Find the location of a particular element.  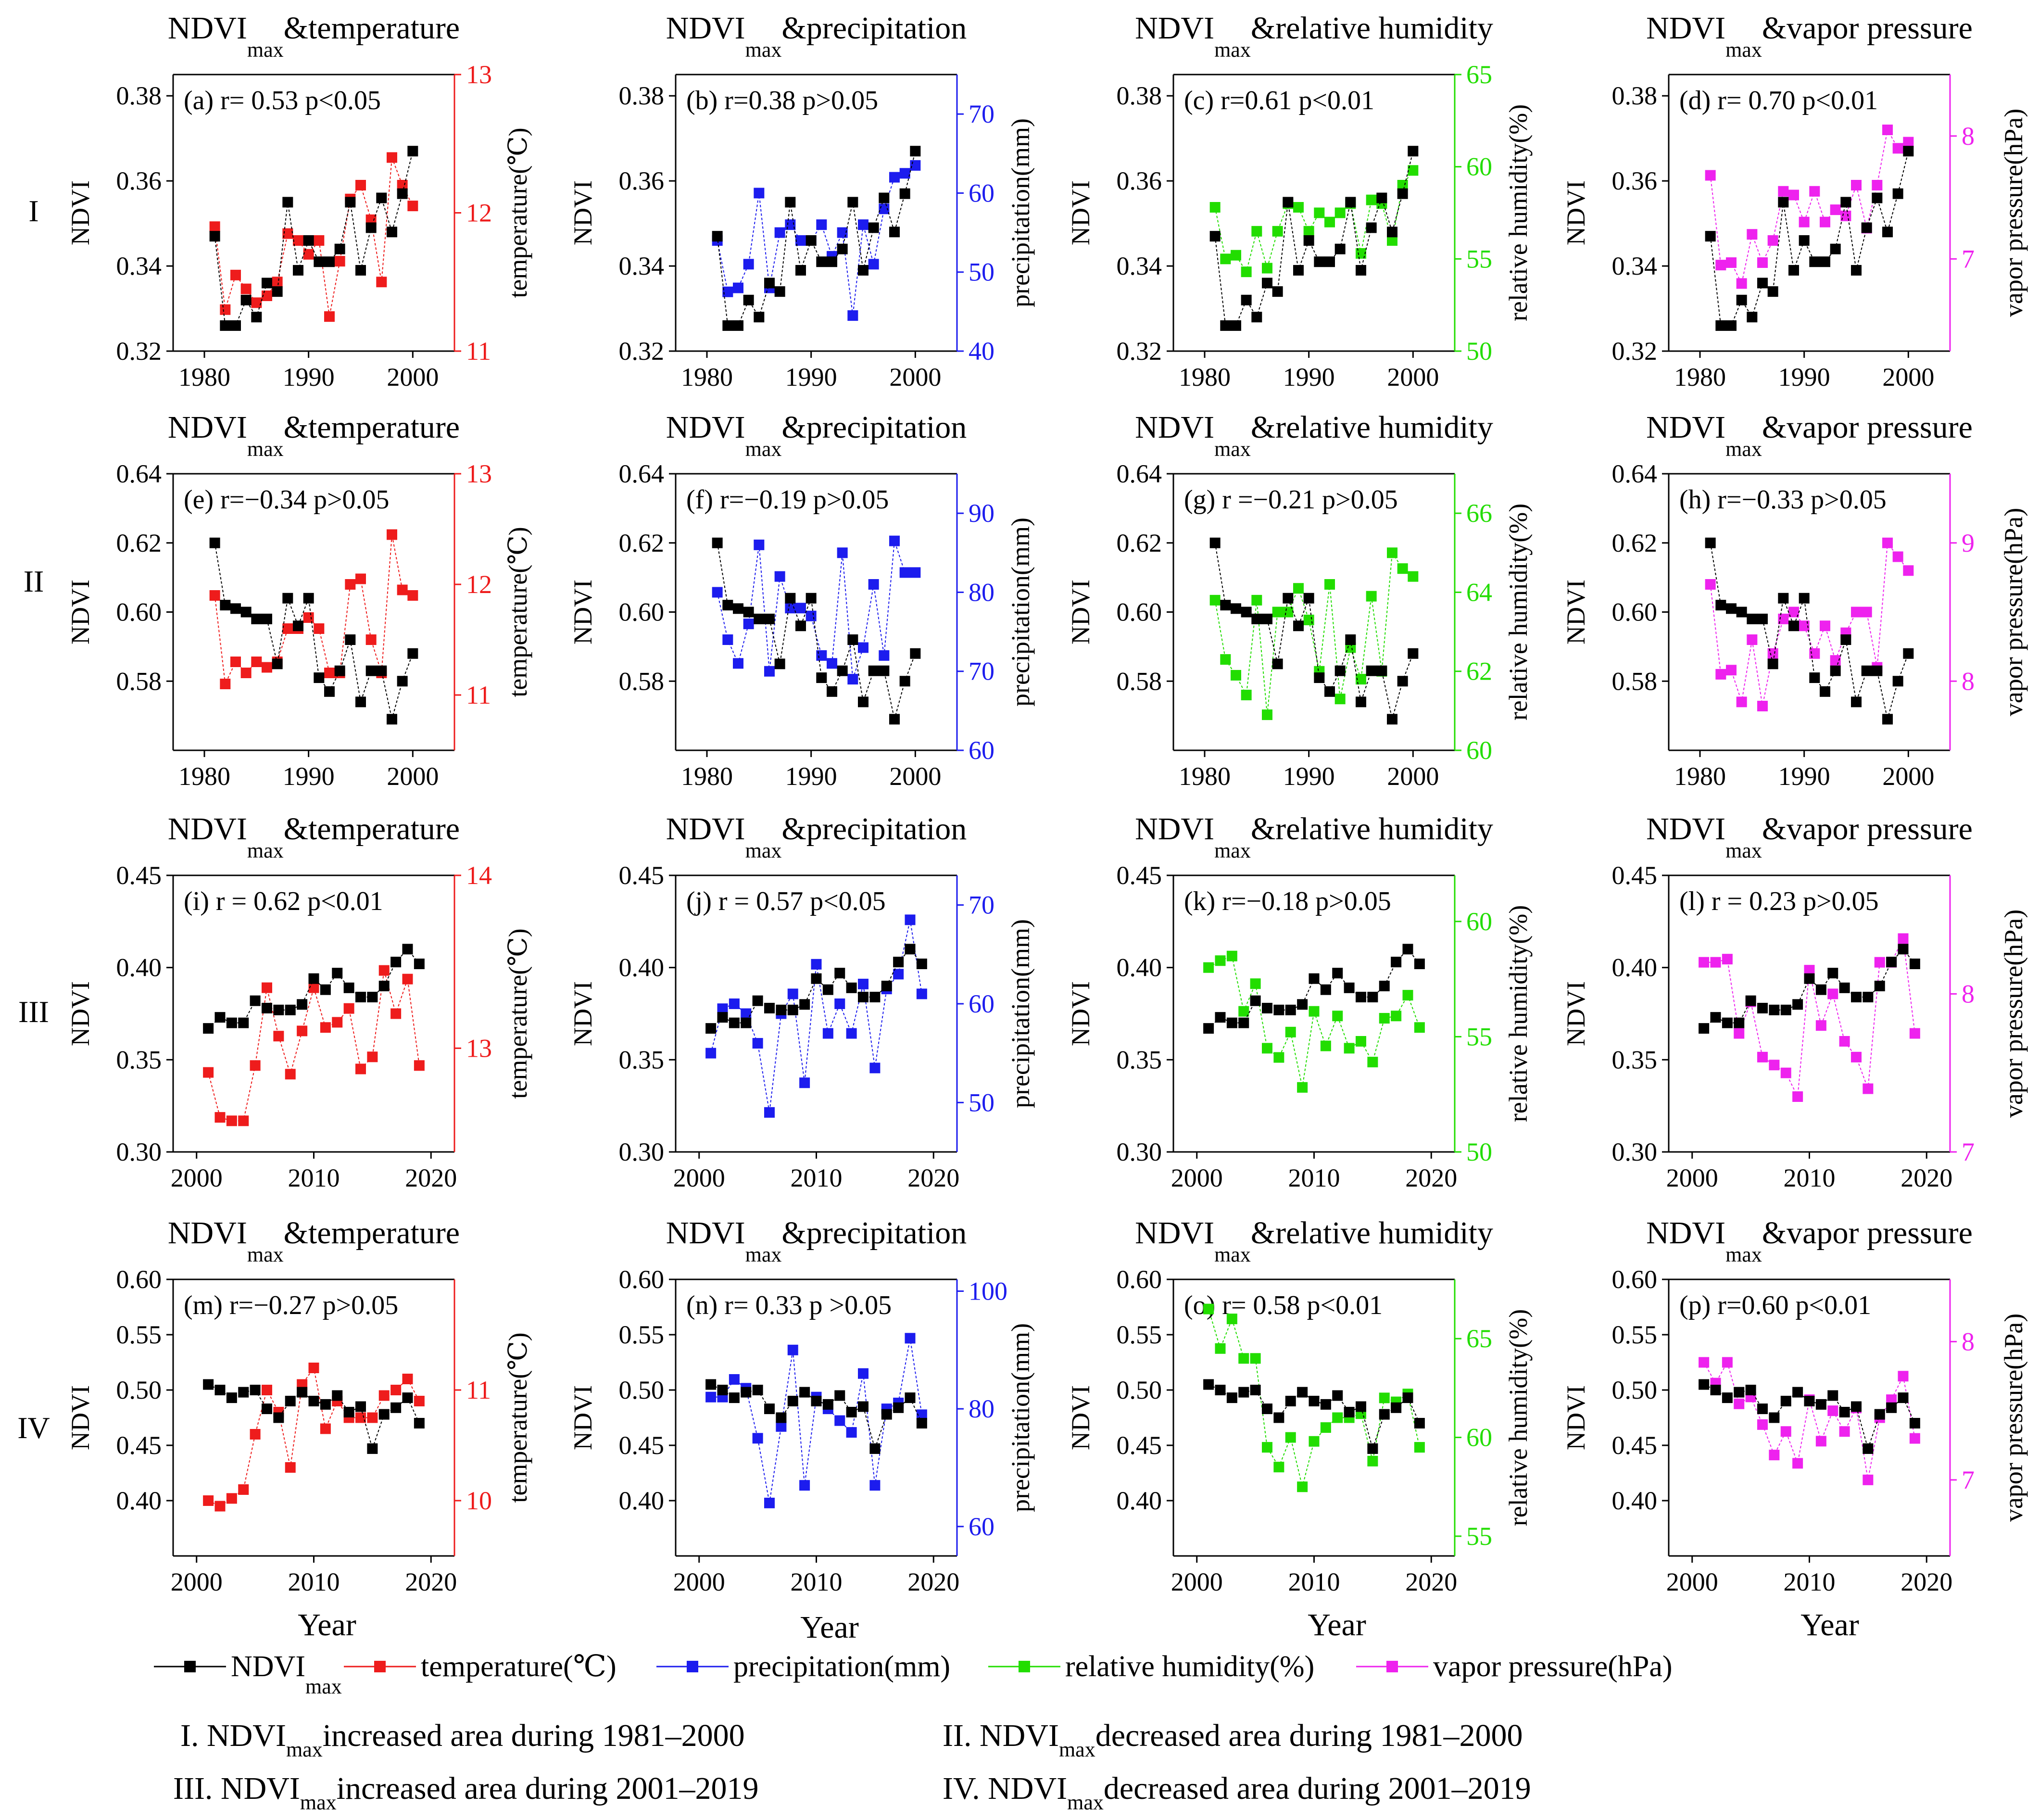

chart-title: NDVImax&temperature is located at coordinates (314, 436).